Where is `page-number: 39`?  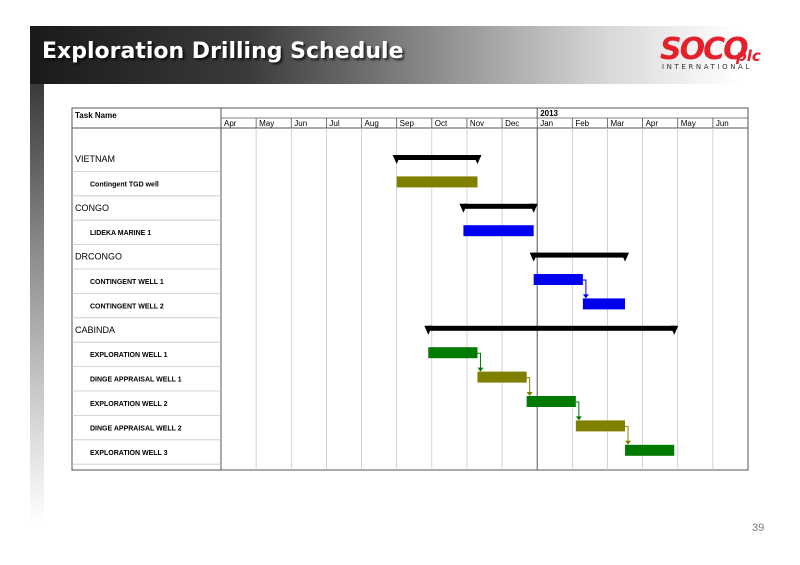 page-number: 39 is located at coordinates (758, 528).